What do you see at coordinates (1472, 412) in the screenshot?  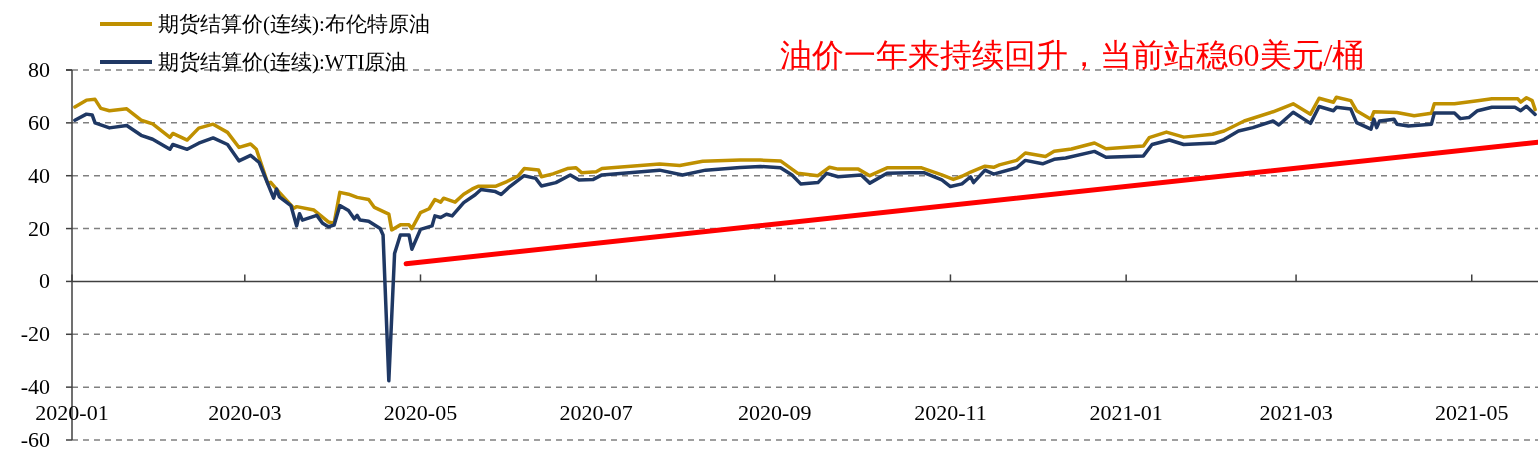 I see `x-tick-label: 2021-05` at bounding box center [1472, 412].